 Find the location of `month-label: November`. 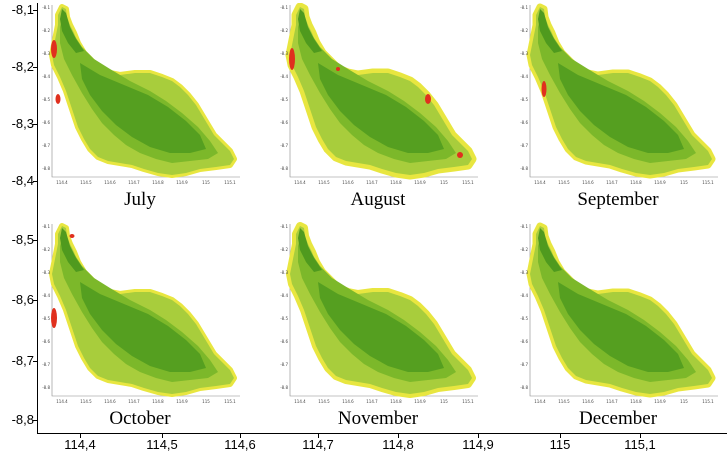

month-label: November is located at coordinates (378, 418).